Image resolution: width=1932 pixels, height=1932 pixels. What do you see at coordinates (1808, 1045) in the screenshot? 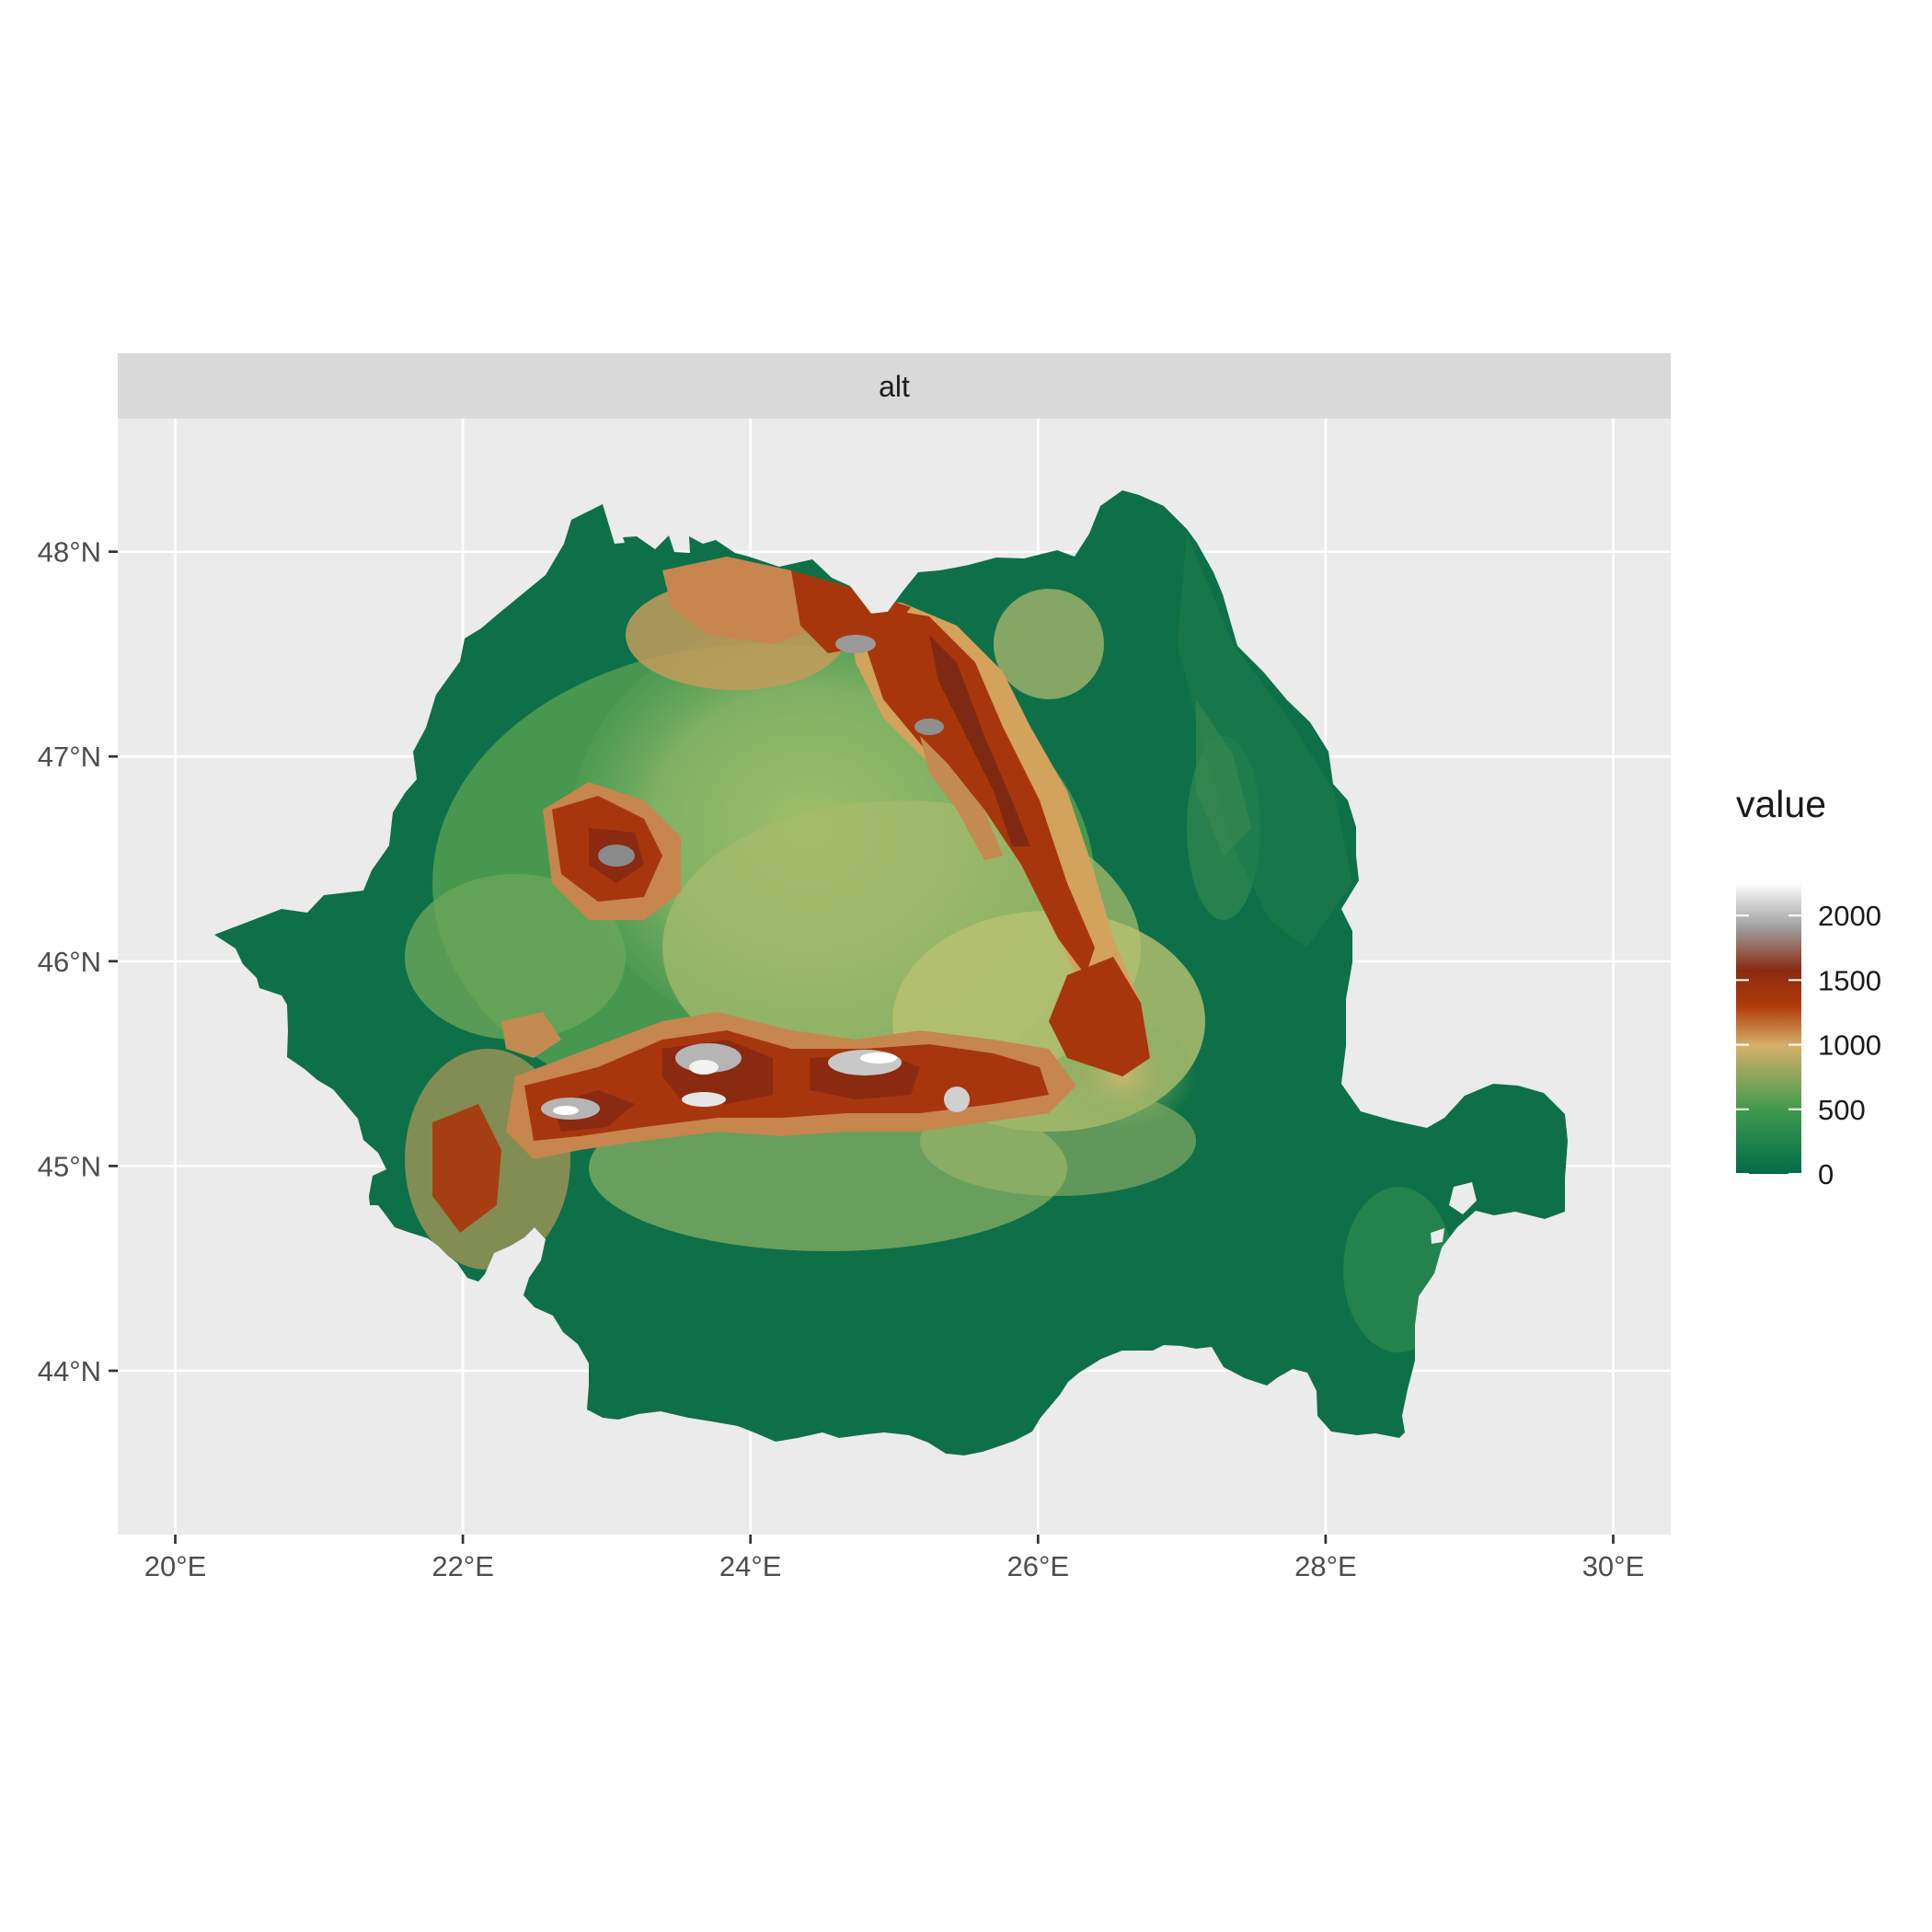
I see `legend-ticks: 2000 1500 1000 500 0` at bounding box center [1808, 1045].